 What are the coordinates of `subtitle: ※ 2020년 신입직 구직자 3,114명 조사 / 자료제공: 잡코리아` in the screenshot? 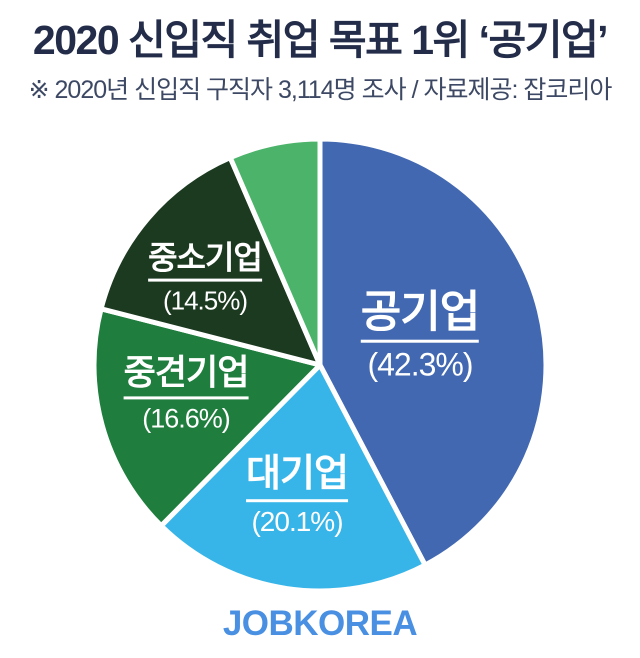 It's located at (320, 90).